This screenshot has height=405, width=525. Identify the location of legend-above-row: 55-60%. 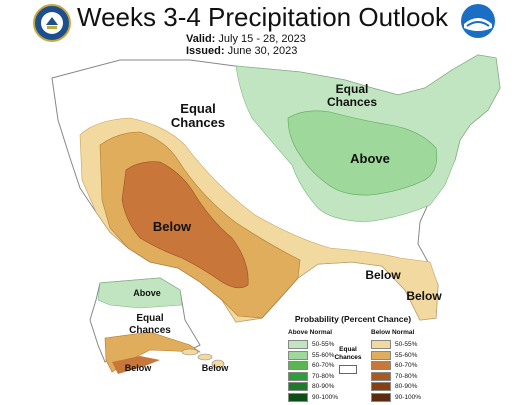
(311, 355).